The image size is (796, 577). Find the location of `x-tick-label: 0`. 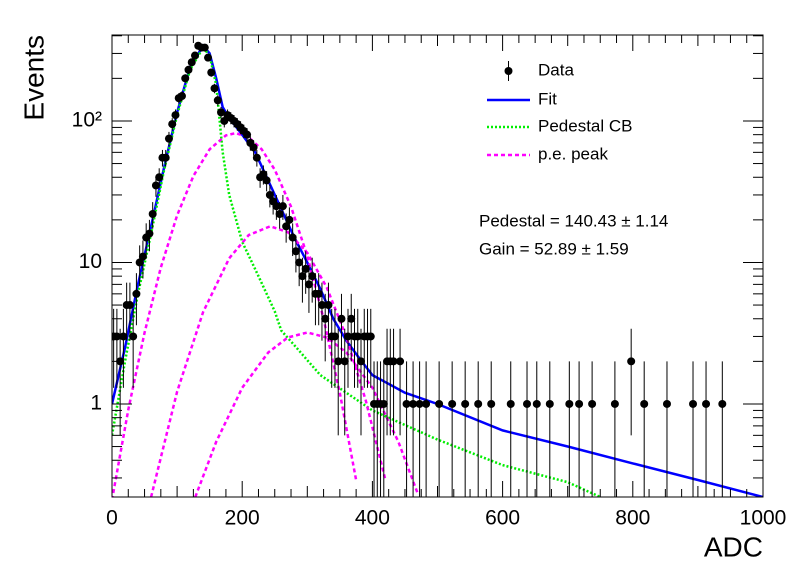

x-tick-label: 0 is located at coordinates (112, 518).